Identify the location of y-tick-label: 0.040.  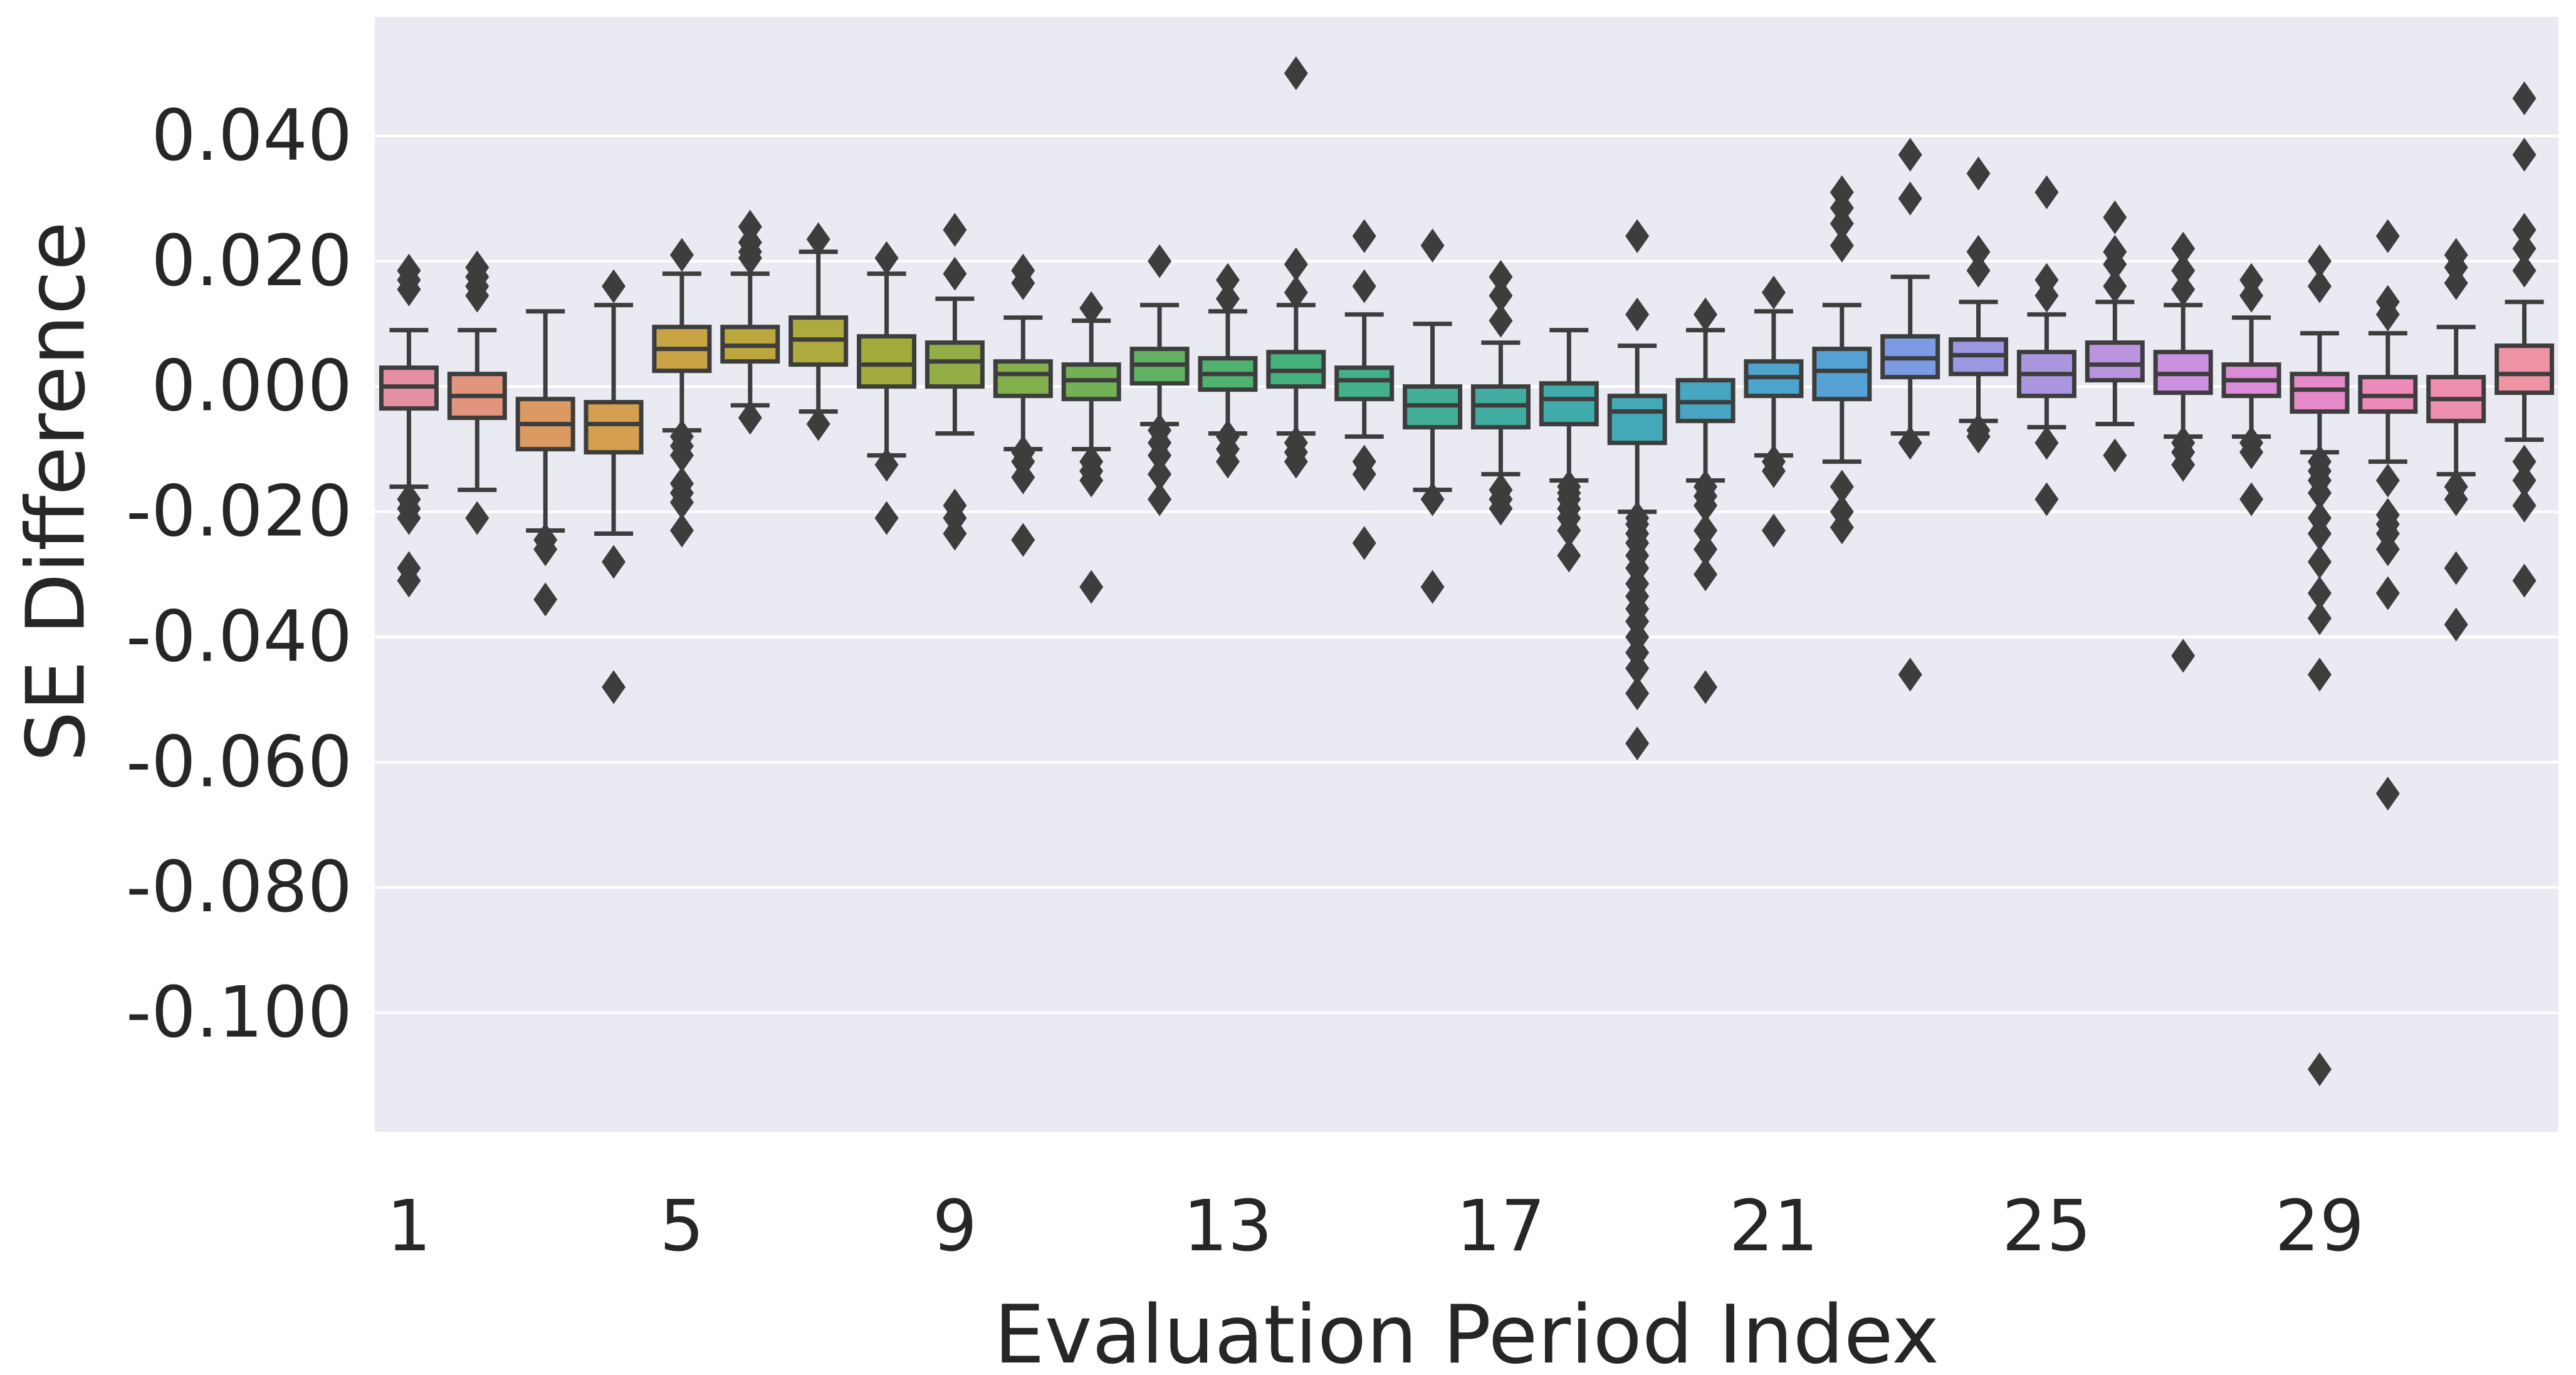
(251, 136).